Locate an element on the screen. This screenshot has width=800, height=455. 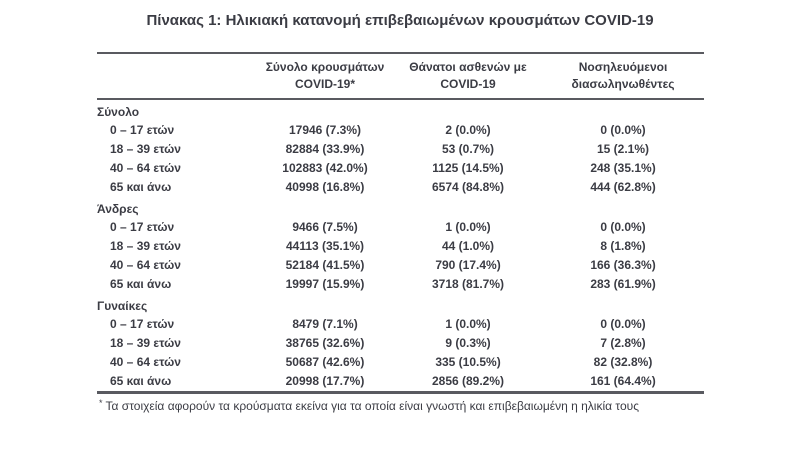
table-top-rule is located at coordinates (400, 53).